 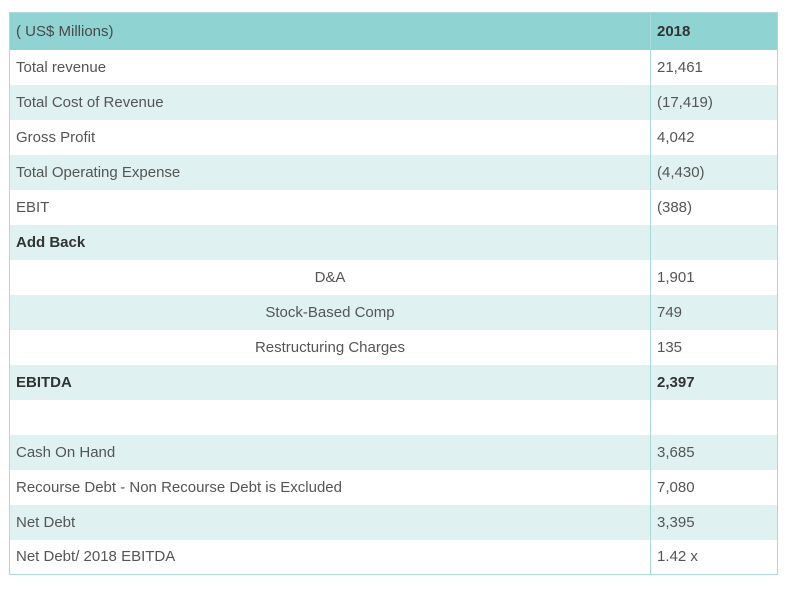 What do you see at coordinates (714, 487) in the screenshot?
I see `row-value: 7,080` at bounding box center [714, 487].